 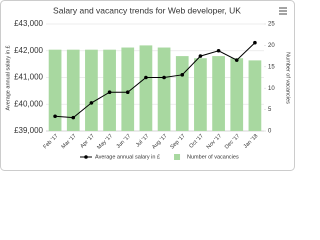 What do you see at coordinates (28, 77) in the screenshot?
I see `y-tick-label: £41,000` at bounding box center [28, 77].